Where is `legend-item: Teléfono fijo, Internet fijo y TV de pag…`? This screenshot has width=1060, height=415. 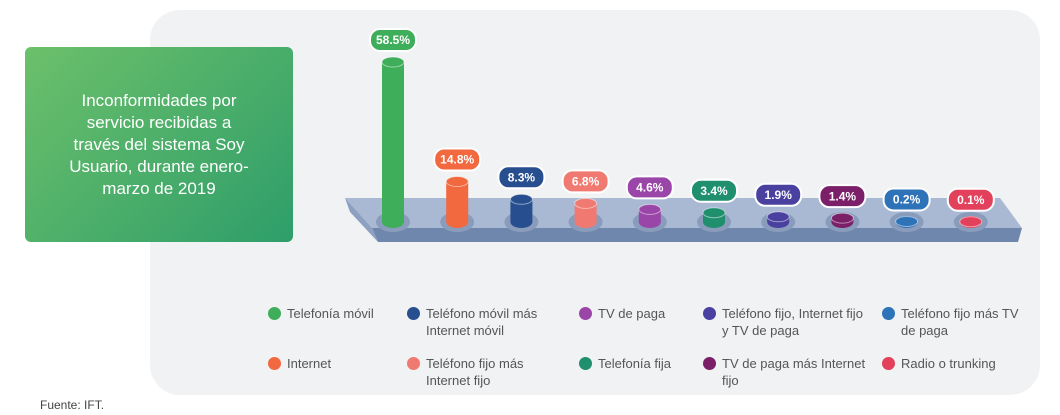
legend-item: Teléfono fijo, Internet fijo y TV de pag… is located at coordinates (785, 322).